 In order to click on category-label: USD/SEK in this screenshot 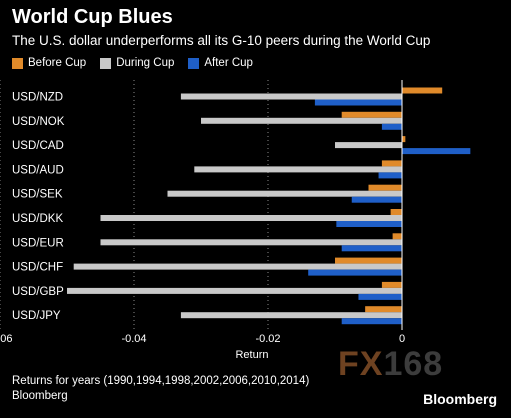, I will do `click(37, 195)`.